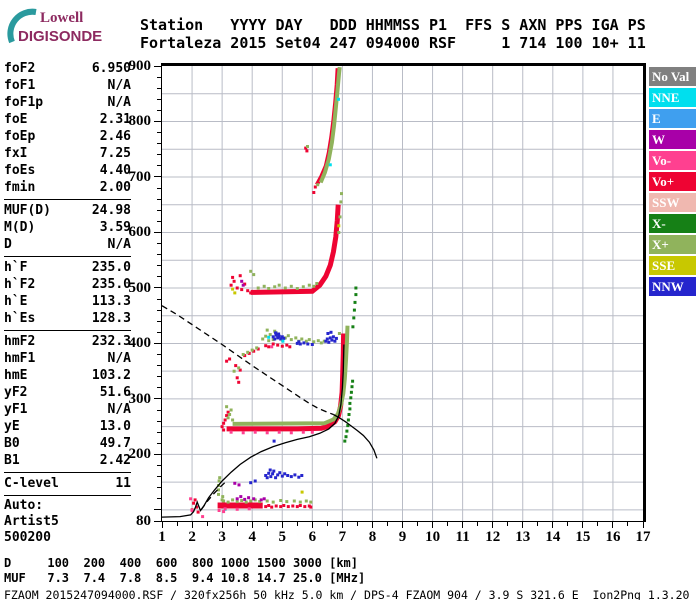  Describe the element at coordinates (67, 301) in the screenshot. I see `param-row-he: h`E 113.3` at that location.